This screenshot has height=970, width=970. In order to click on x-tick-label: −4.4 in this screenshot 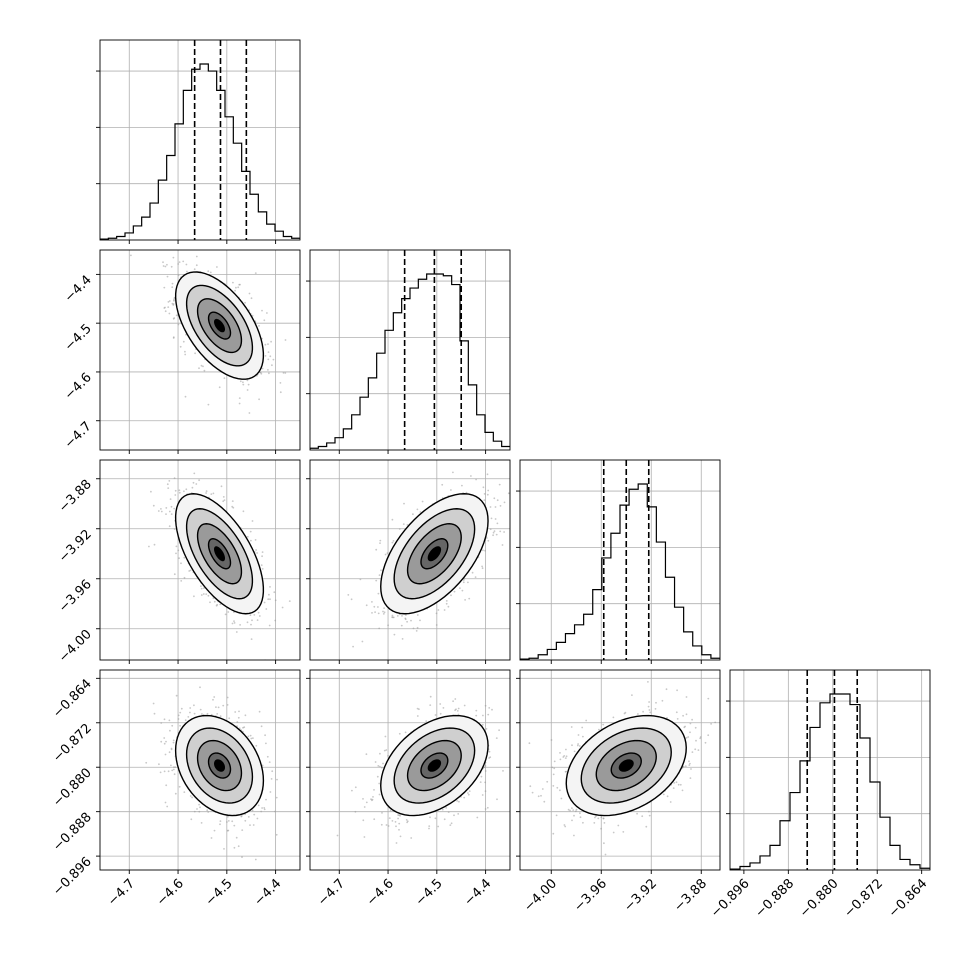, I will do `click(478, 892)`.